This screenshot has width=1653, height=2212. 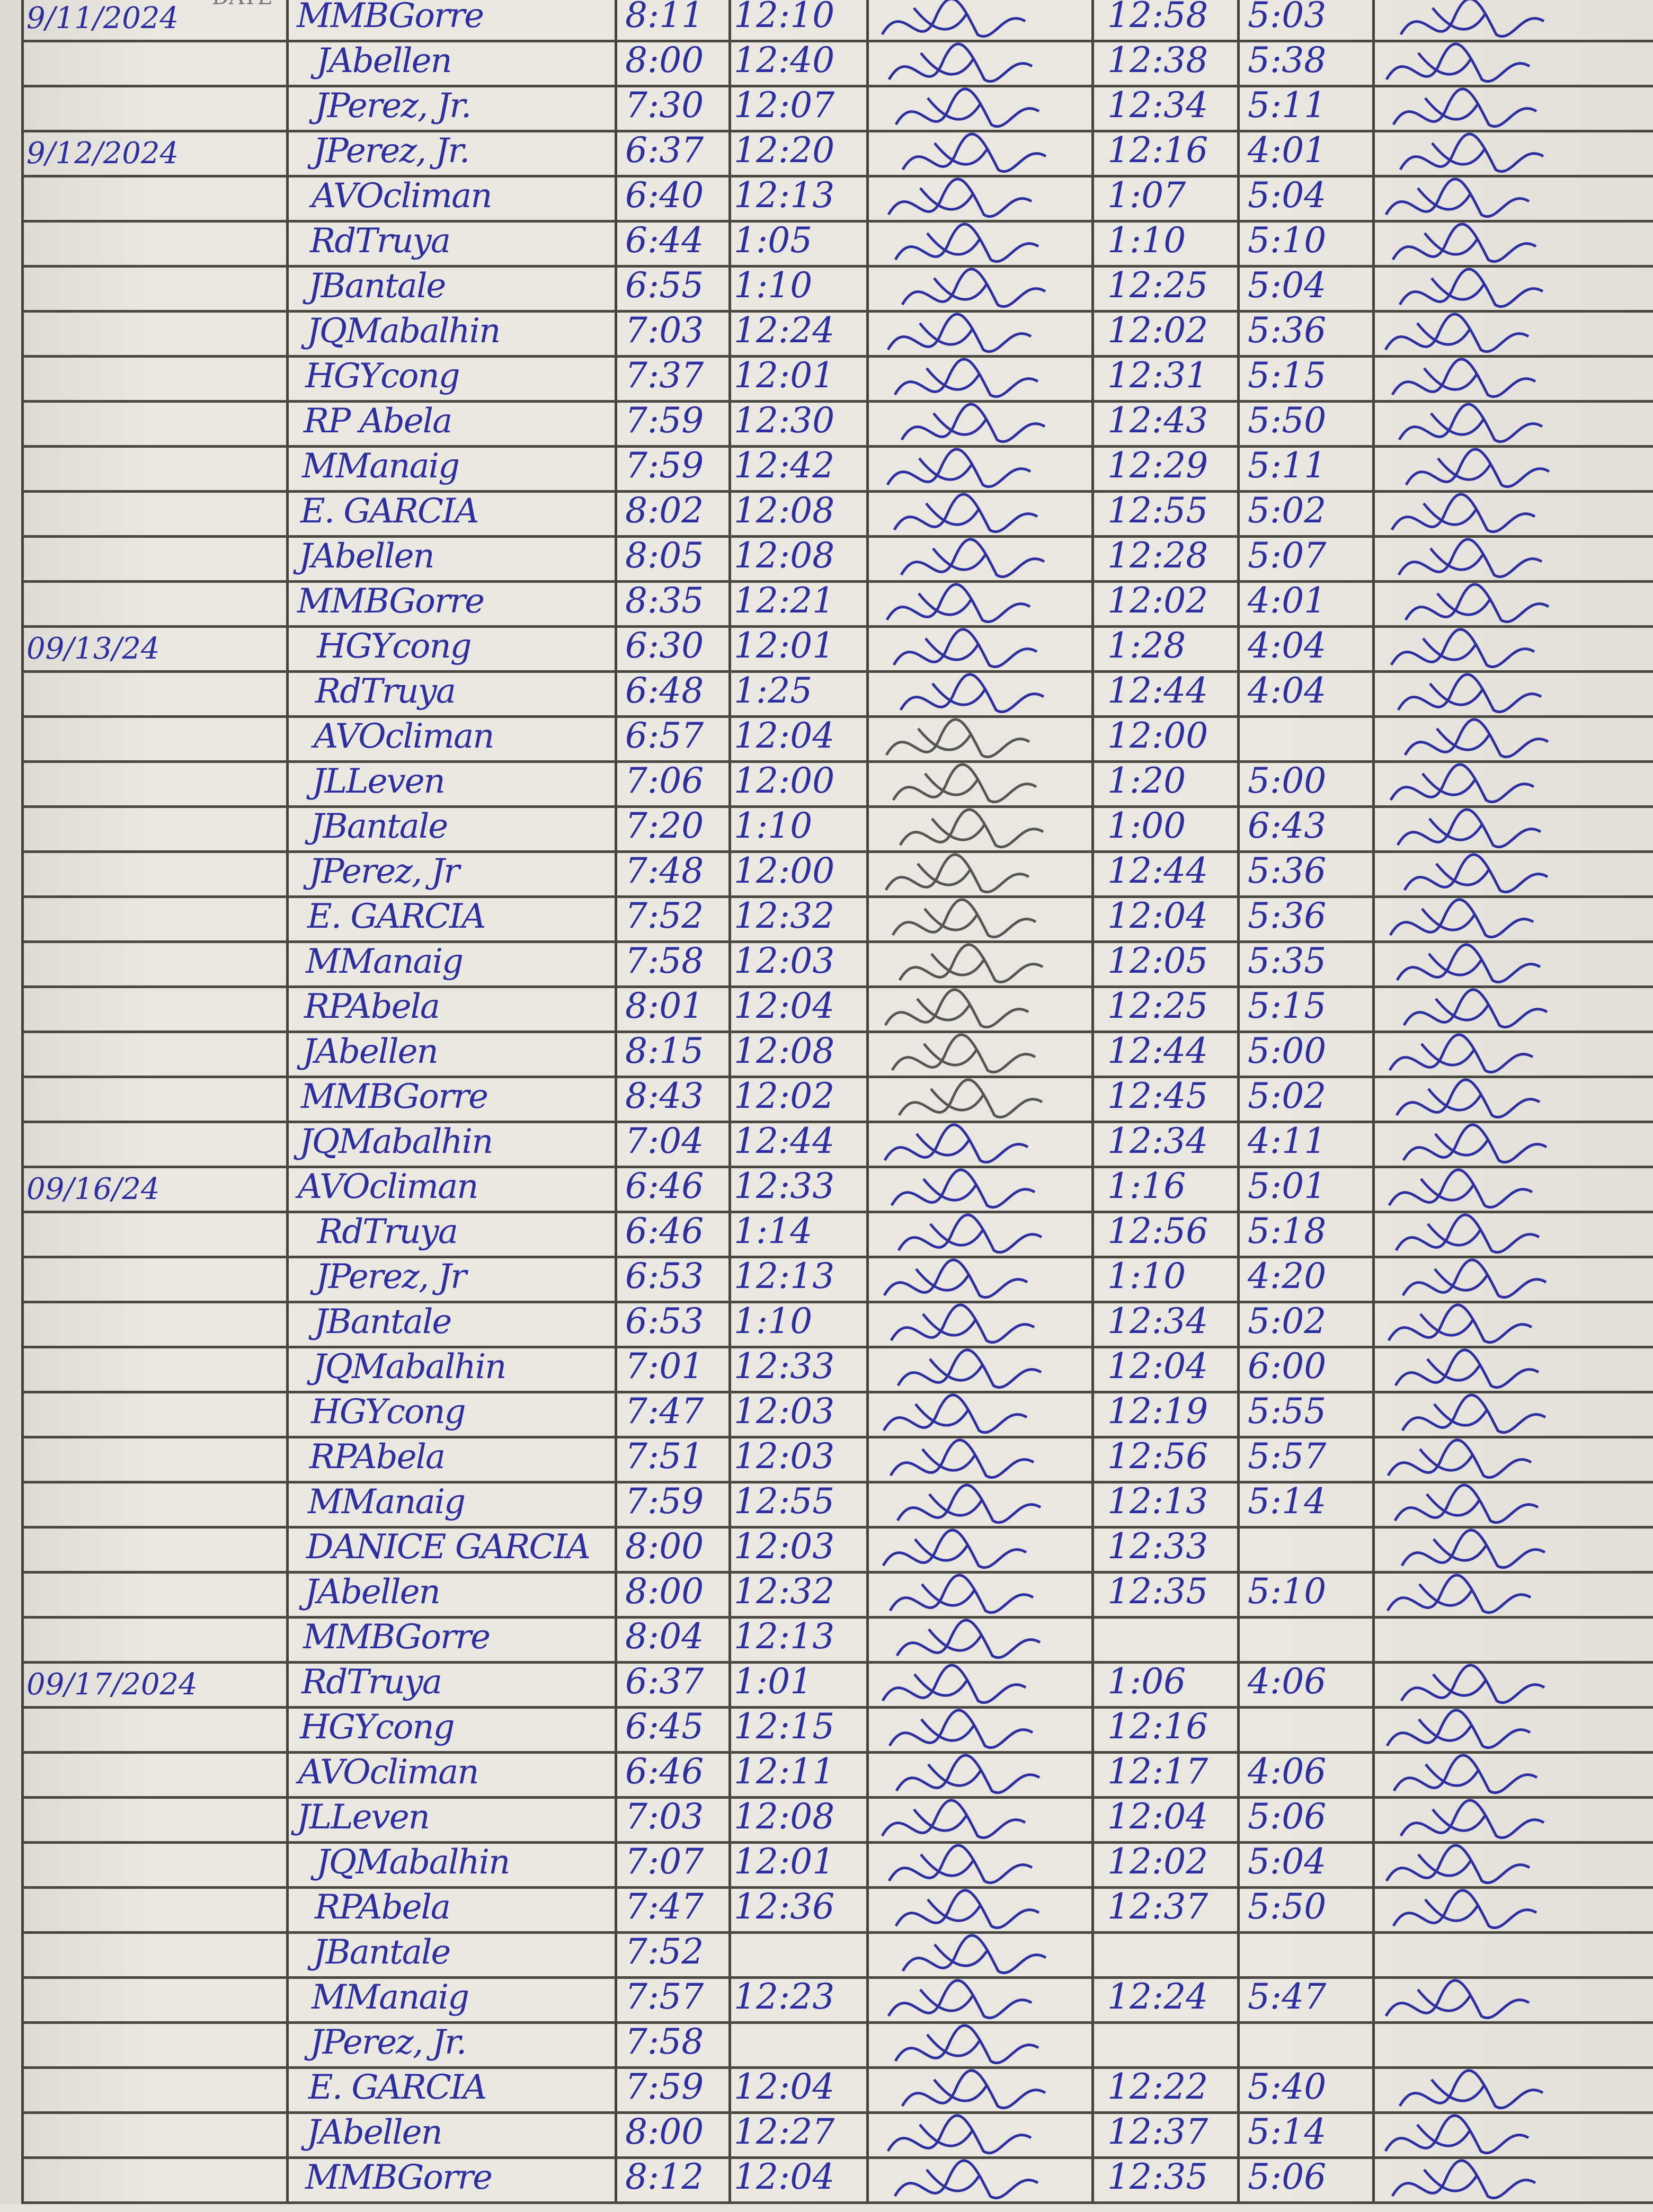 What do you see at coordinates (1157, 1411) in the screenshot?
I see `pm-in-cell: 12:19` at bounding box center [1157, 1411].